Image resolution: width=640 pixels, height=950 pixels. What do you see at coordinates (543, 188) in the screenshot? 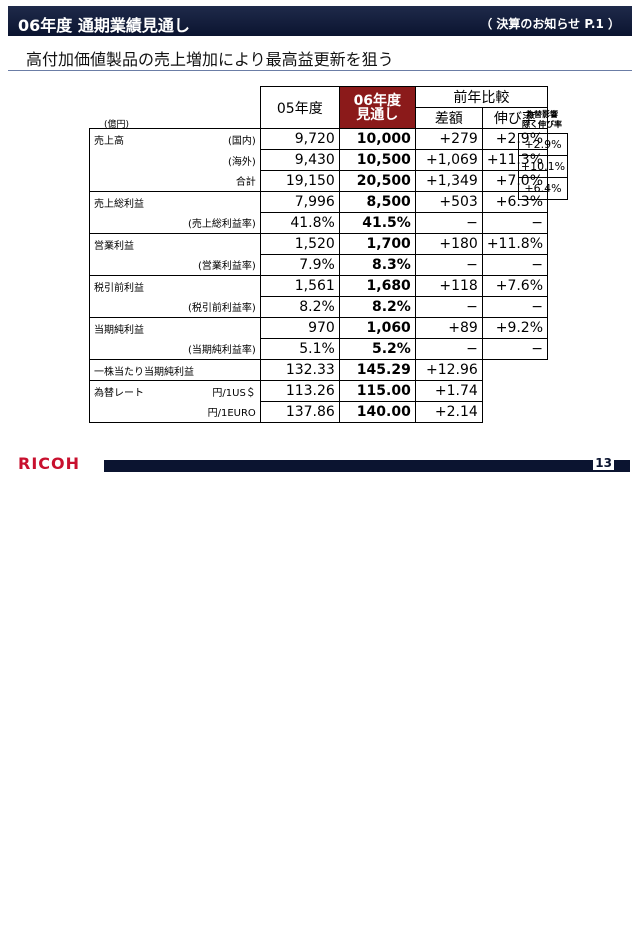
I see `fx-effect-value: +6.4%` at bounding box center [543, 188].